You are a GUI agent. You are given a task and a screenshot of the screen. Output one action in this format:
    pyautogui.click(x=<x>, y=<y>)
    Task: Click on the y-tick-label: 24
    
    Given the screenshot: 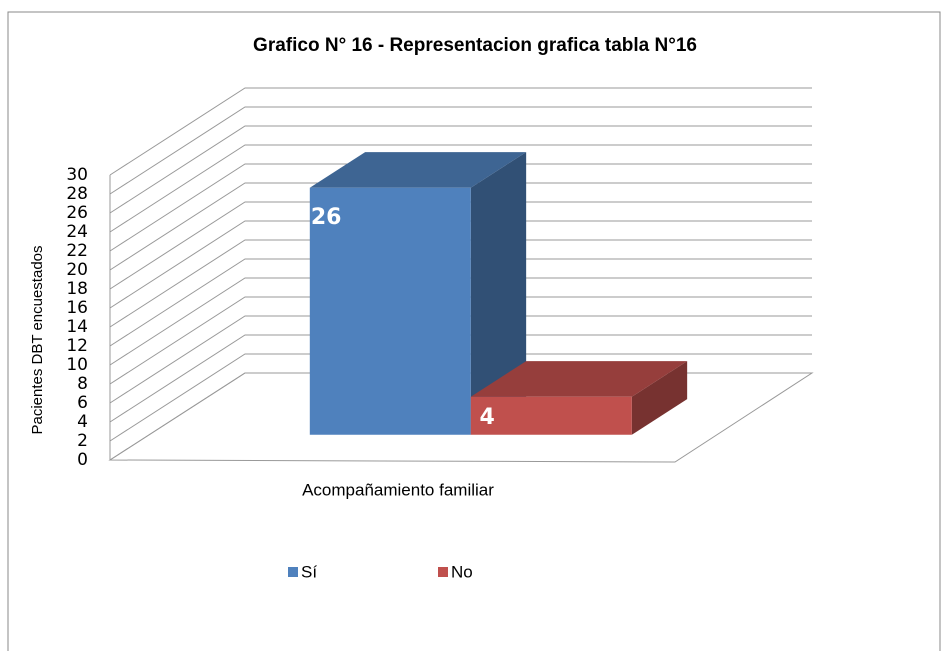 What is the action you would take?
    pyautogui.click(x=77, y=232)
    